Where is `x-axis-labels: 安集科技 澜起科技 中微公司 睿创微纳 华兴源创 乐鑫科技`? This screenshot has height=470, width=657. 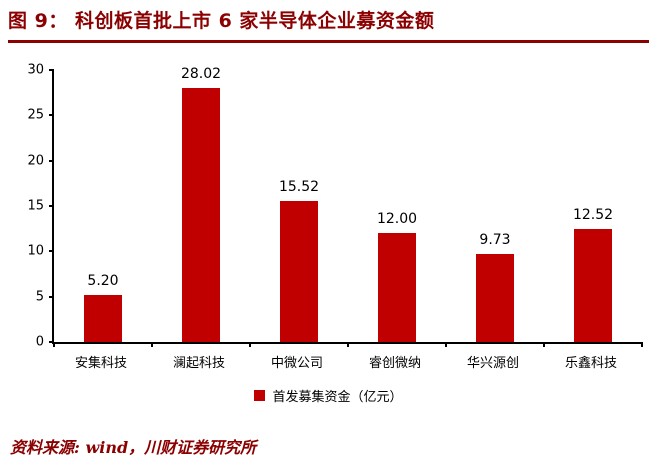 x-axis-labels: 安集科技 澜起科技 中微公司 睿创微纳 华兴源创 乐鑫科技 is located at coordinates (346, 361).